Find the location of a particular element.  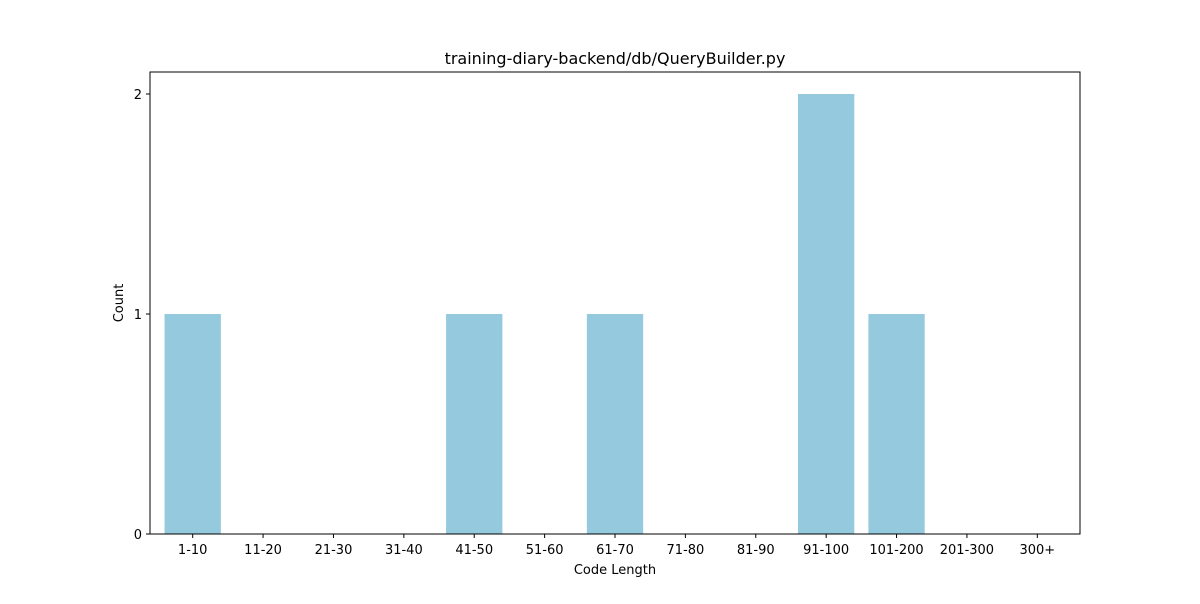

x-tick-label: 101-200 is located at coordinates (896, 550).